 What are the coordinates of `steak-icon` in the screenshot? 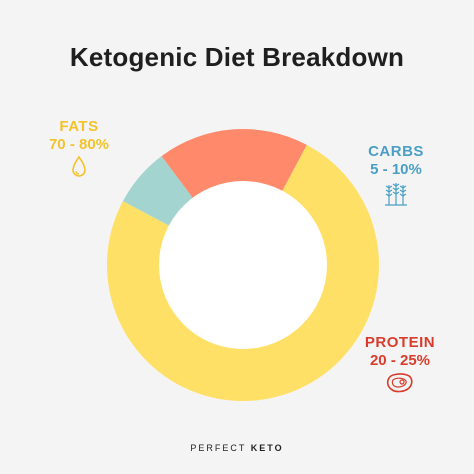 It's located at (399, 383).